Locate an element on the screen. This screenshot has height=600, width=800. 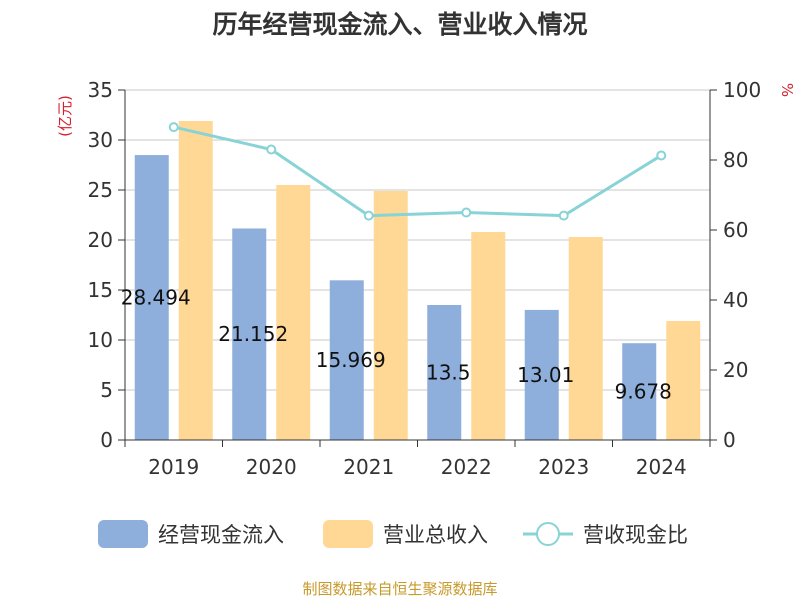
x-tick-label: 2021 is located at coordinates (368, 467).